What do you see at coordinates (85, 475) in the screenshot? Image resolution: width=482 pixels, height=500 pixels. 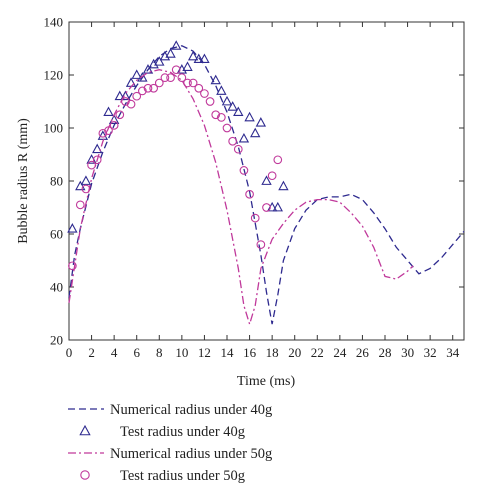 I see `legend-circle-swatch` at bounding box center [85, 475].